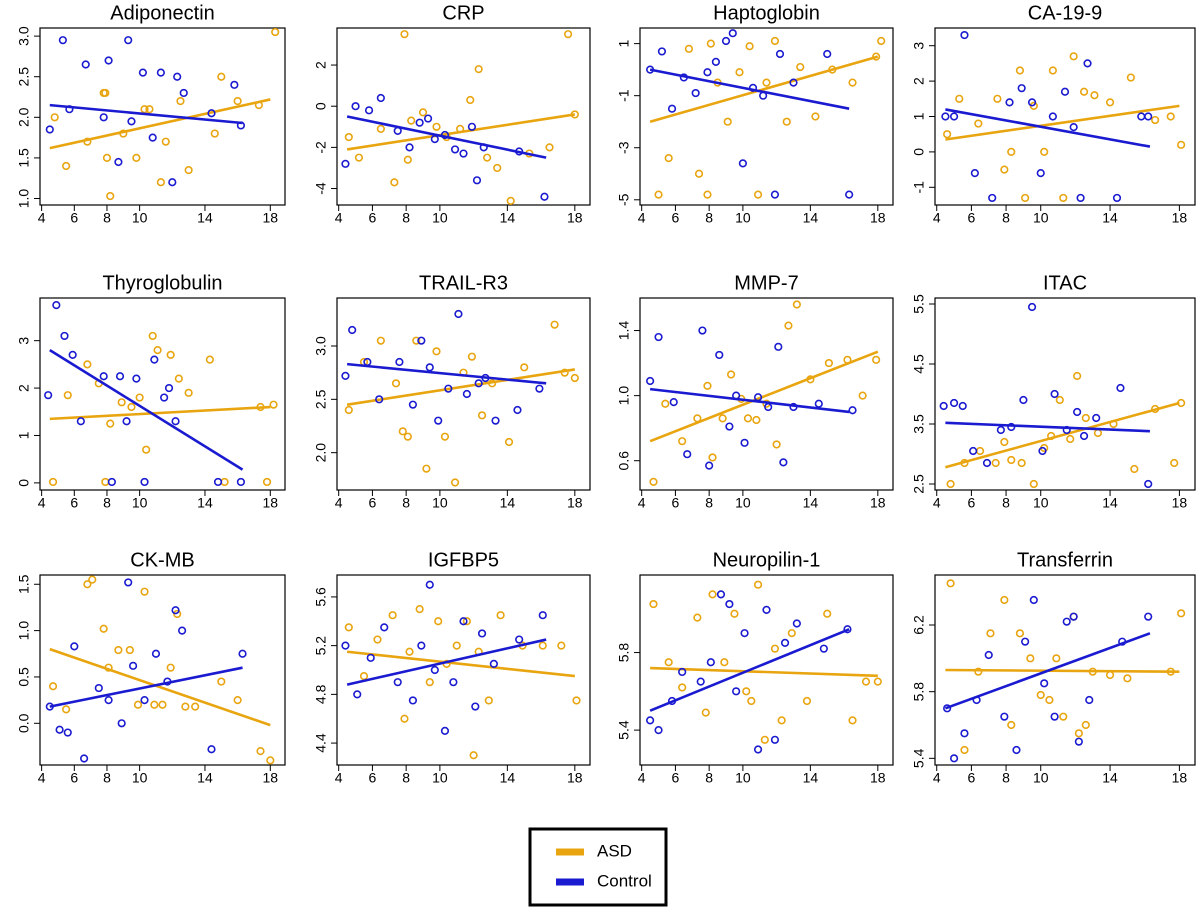 The height and width of the screenshot is (908, 1200). I want to click on y-tick-label: 2.0, so click(24, 117).